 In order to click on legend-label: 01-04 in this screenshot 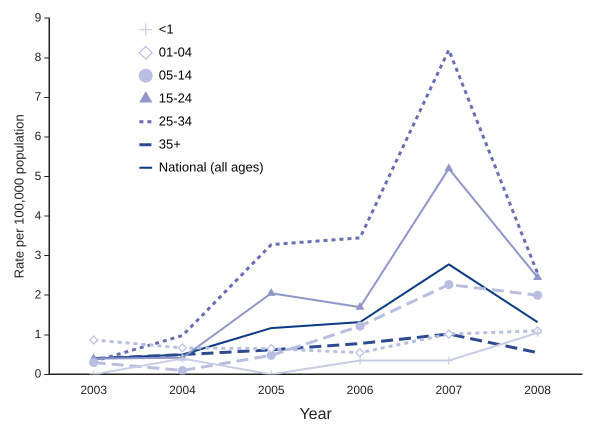, I will do `click(175, 52)`.